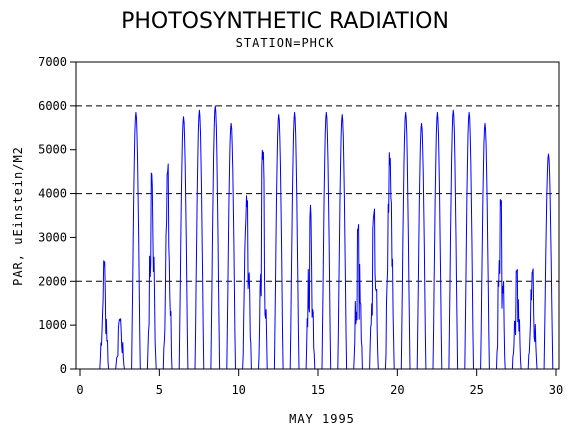  What do you see at coordinates (397, 390) in the screenshot?
I see `x-tick-label: 20` at bounding box center [397, 390].